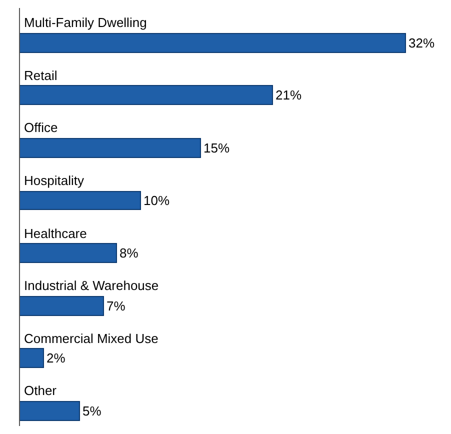 The height and width of the screenshot is (434, 451). I want to click on data-label: 15%, so click(217, 148).